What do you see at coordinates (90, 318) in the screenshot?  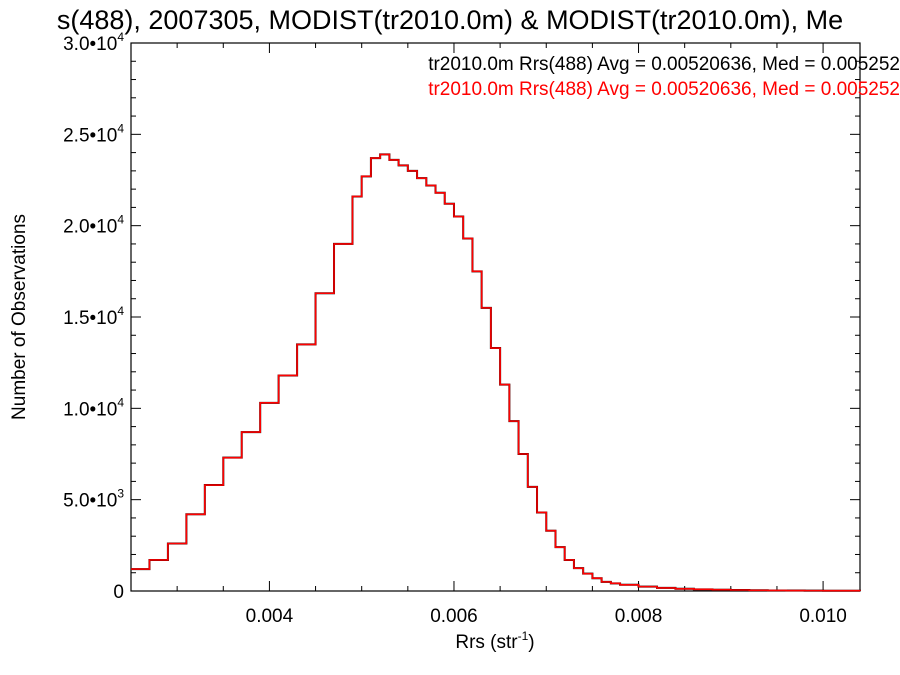 I see `y-tick-mantissa: 1.5•10` at bounding box center [90, 318].